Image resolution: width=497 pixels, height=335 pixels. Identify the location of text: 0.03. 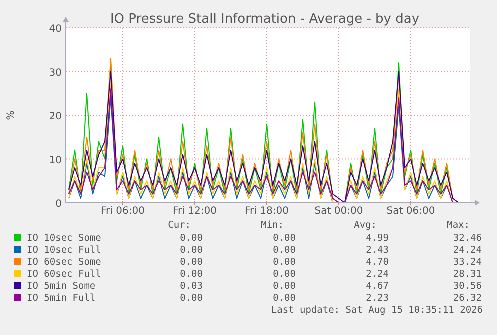
(191, 286).